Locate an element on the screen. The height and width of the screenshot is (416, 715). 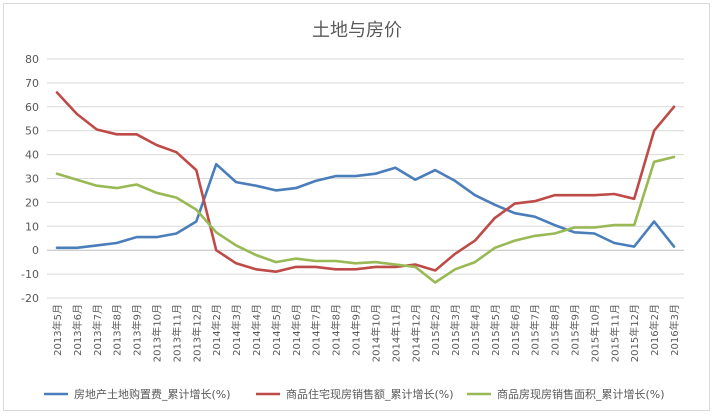
x-tick-label: 2015年8月 is located at coordinates (555, 330).